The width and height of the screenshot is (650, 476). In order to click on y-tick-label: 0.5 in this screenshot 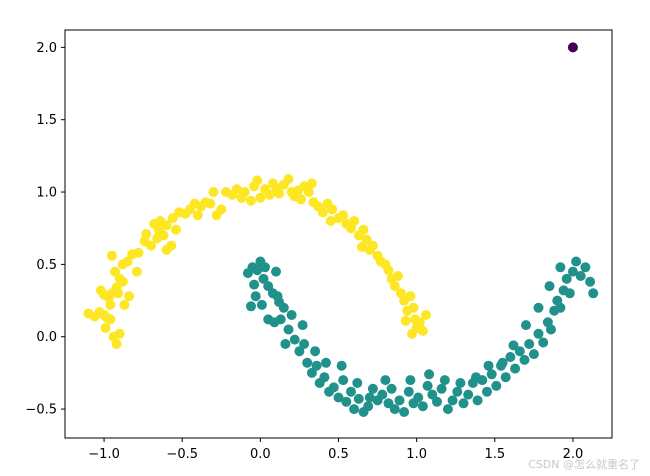, I will do `click(46, 265)`.